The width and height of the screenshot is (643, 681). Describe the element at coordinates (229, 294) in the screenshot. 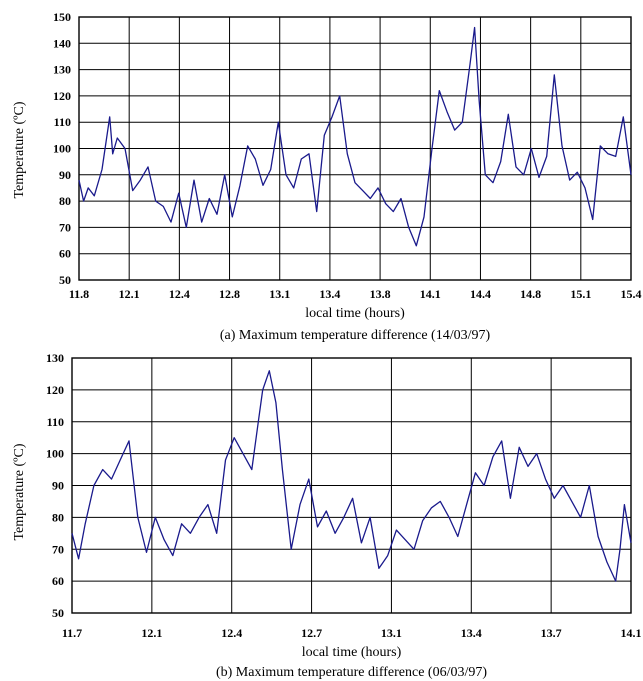

I see `x-tick-label: 12.8` at that location.